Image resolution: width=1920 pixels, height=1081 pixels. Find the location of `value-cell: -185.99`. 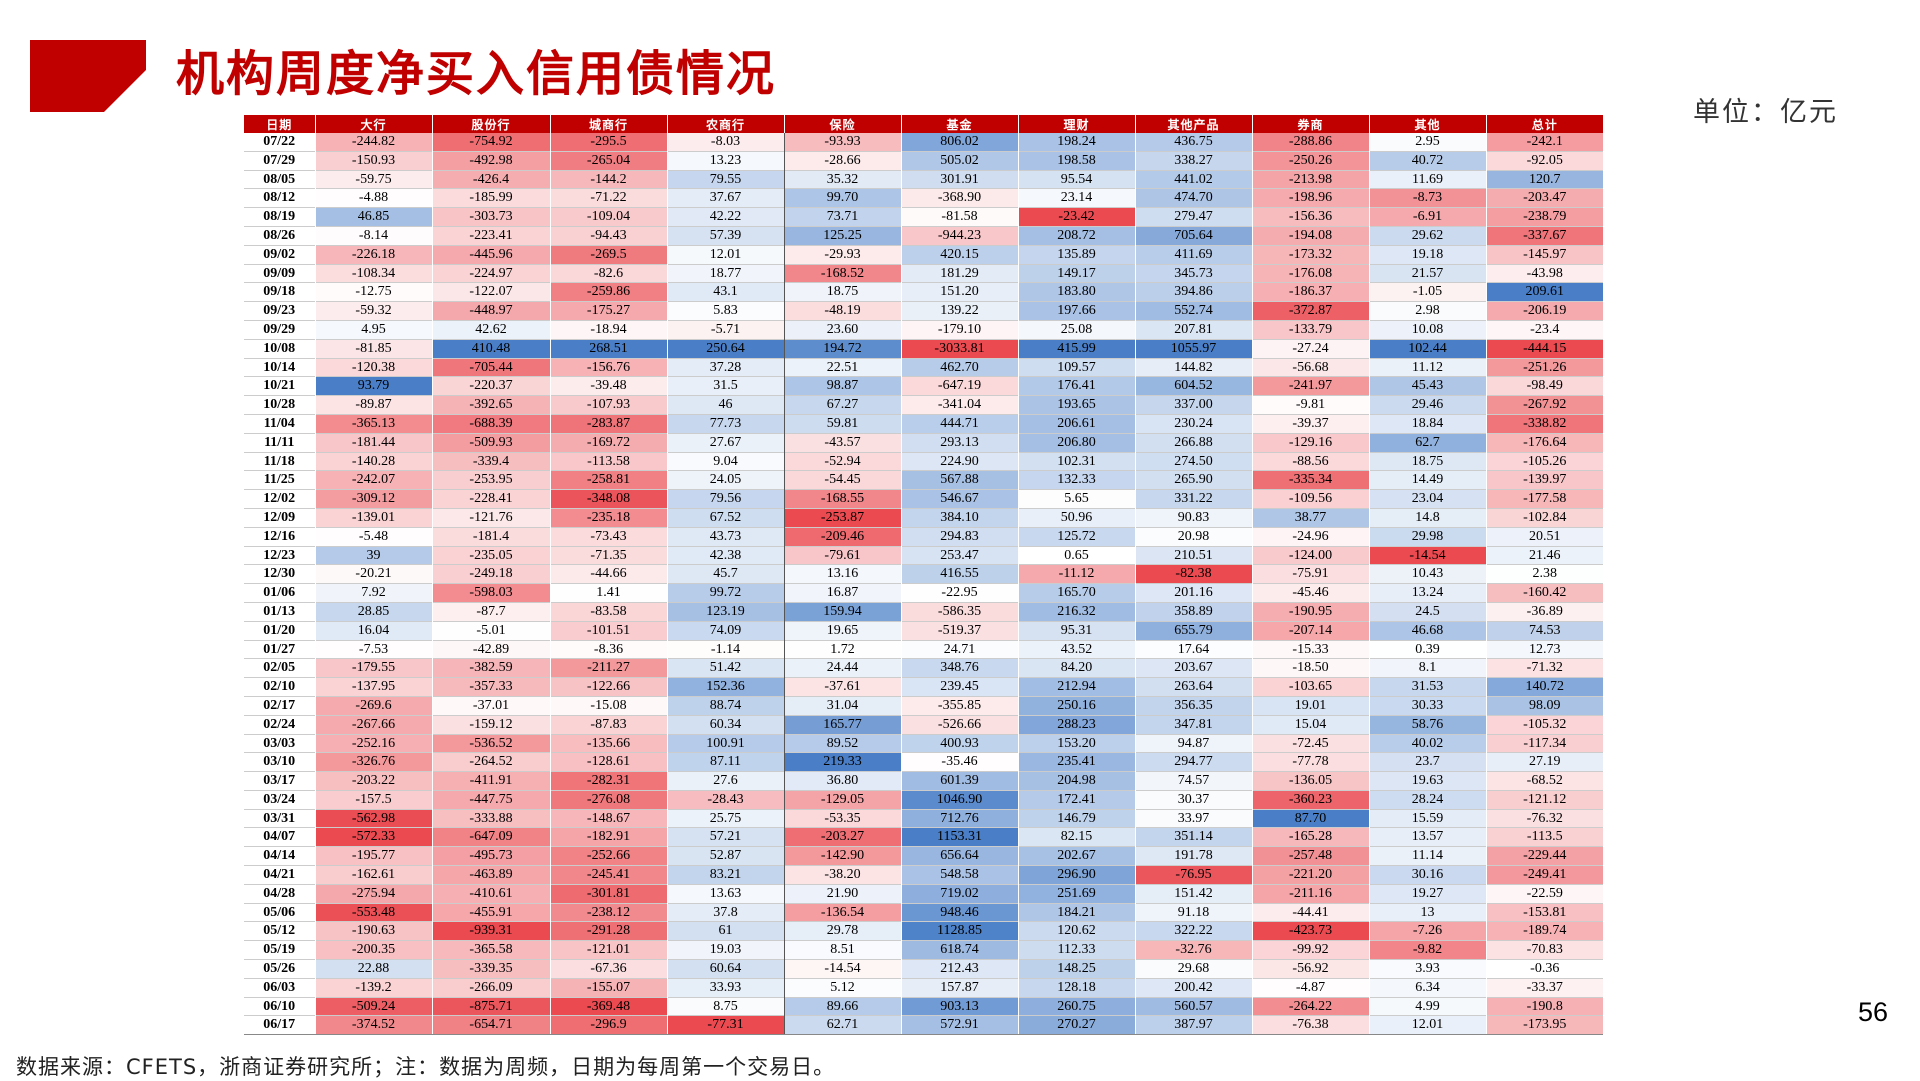

value-cell: -185.99 is located at coordinates (490, 198).